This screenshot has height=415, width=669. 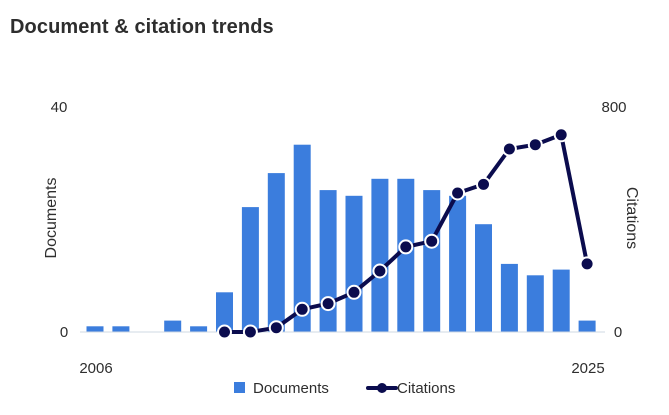 I want to click on documents-bar-2010, so click(x=199, y=329).